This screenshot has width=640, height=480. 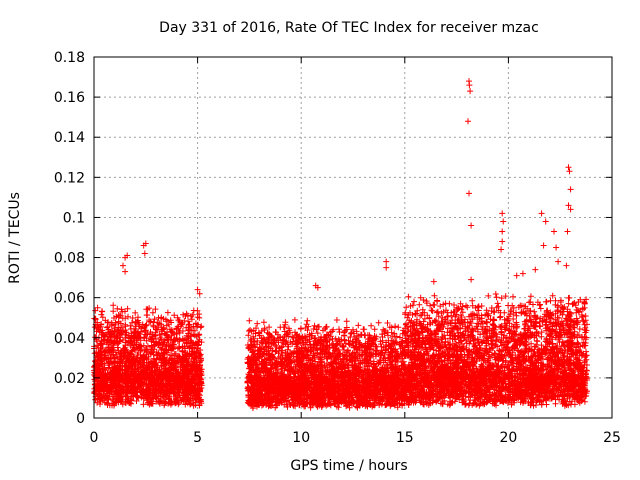 I want to click on y-tick-label: 0.18, so click(x=69, y=58).